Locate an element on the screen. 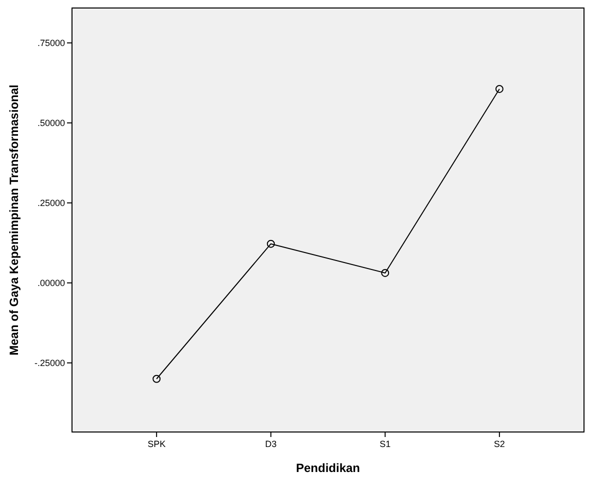 This screenshot has width=596, height=485. x-tick-label: D3 is located at coordinates (271, 444).